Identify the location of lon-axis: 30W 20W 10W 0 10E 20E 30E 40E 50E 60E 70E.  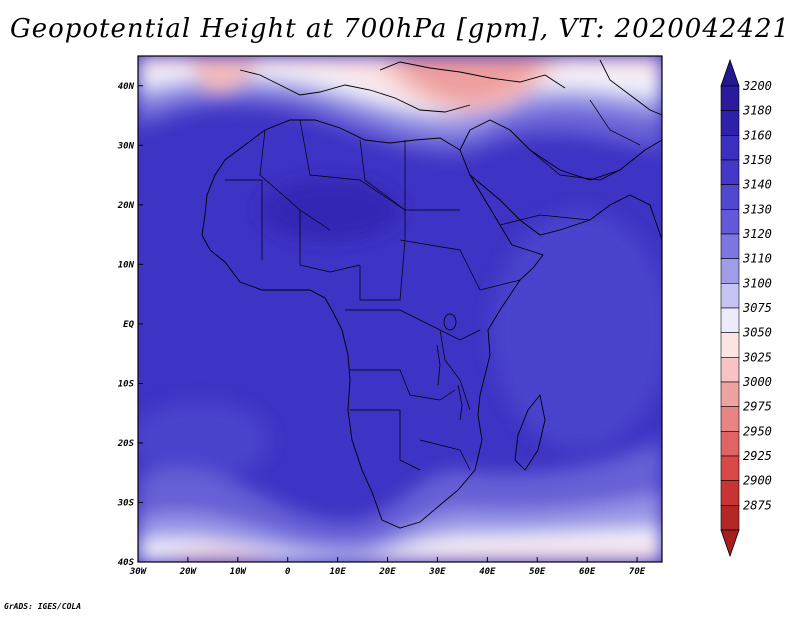
(387, 567).